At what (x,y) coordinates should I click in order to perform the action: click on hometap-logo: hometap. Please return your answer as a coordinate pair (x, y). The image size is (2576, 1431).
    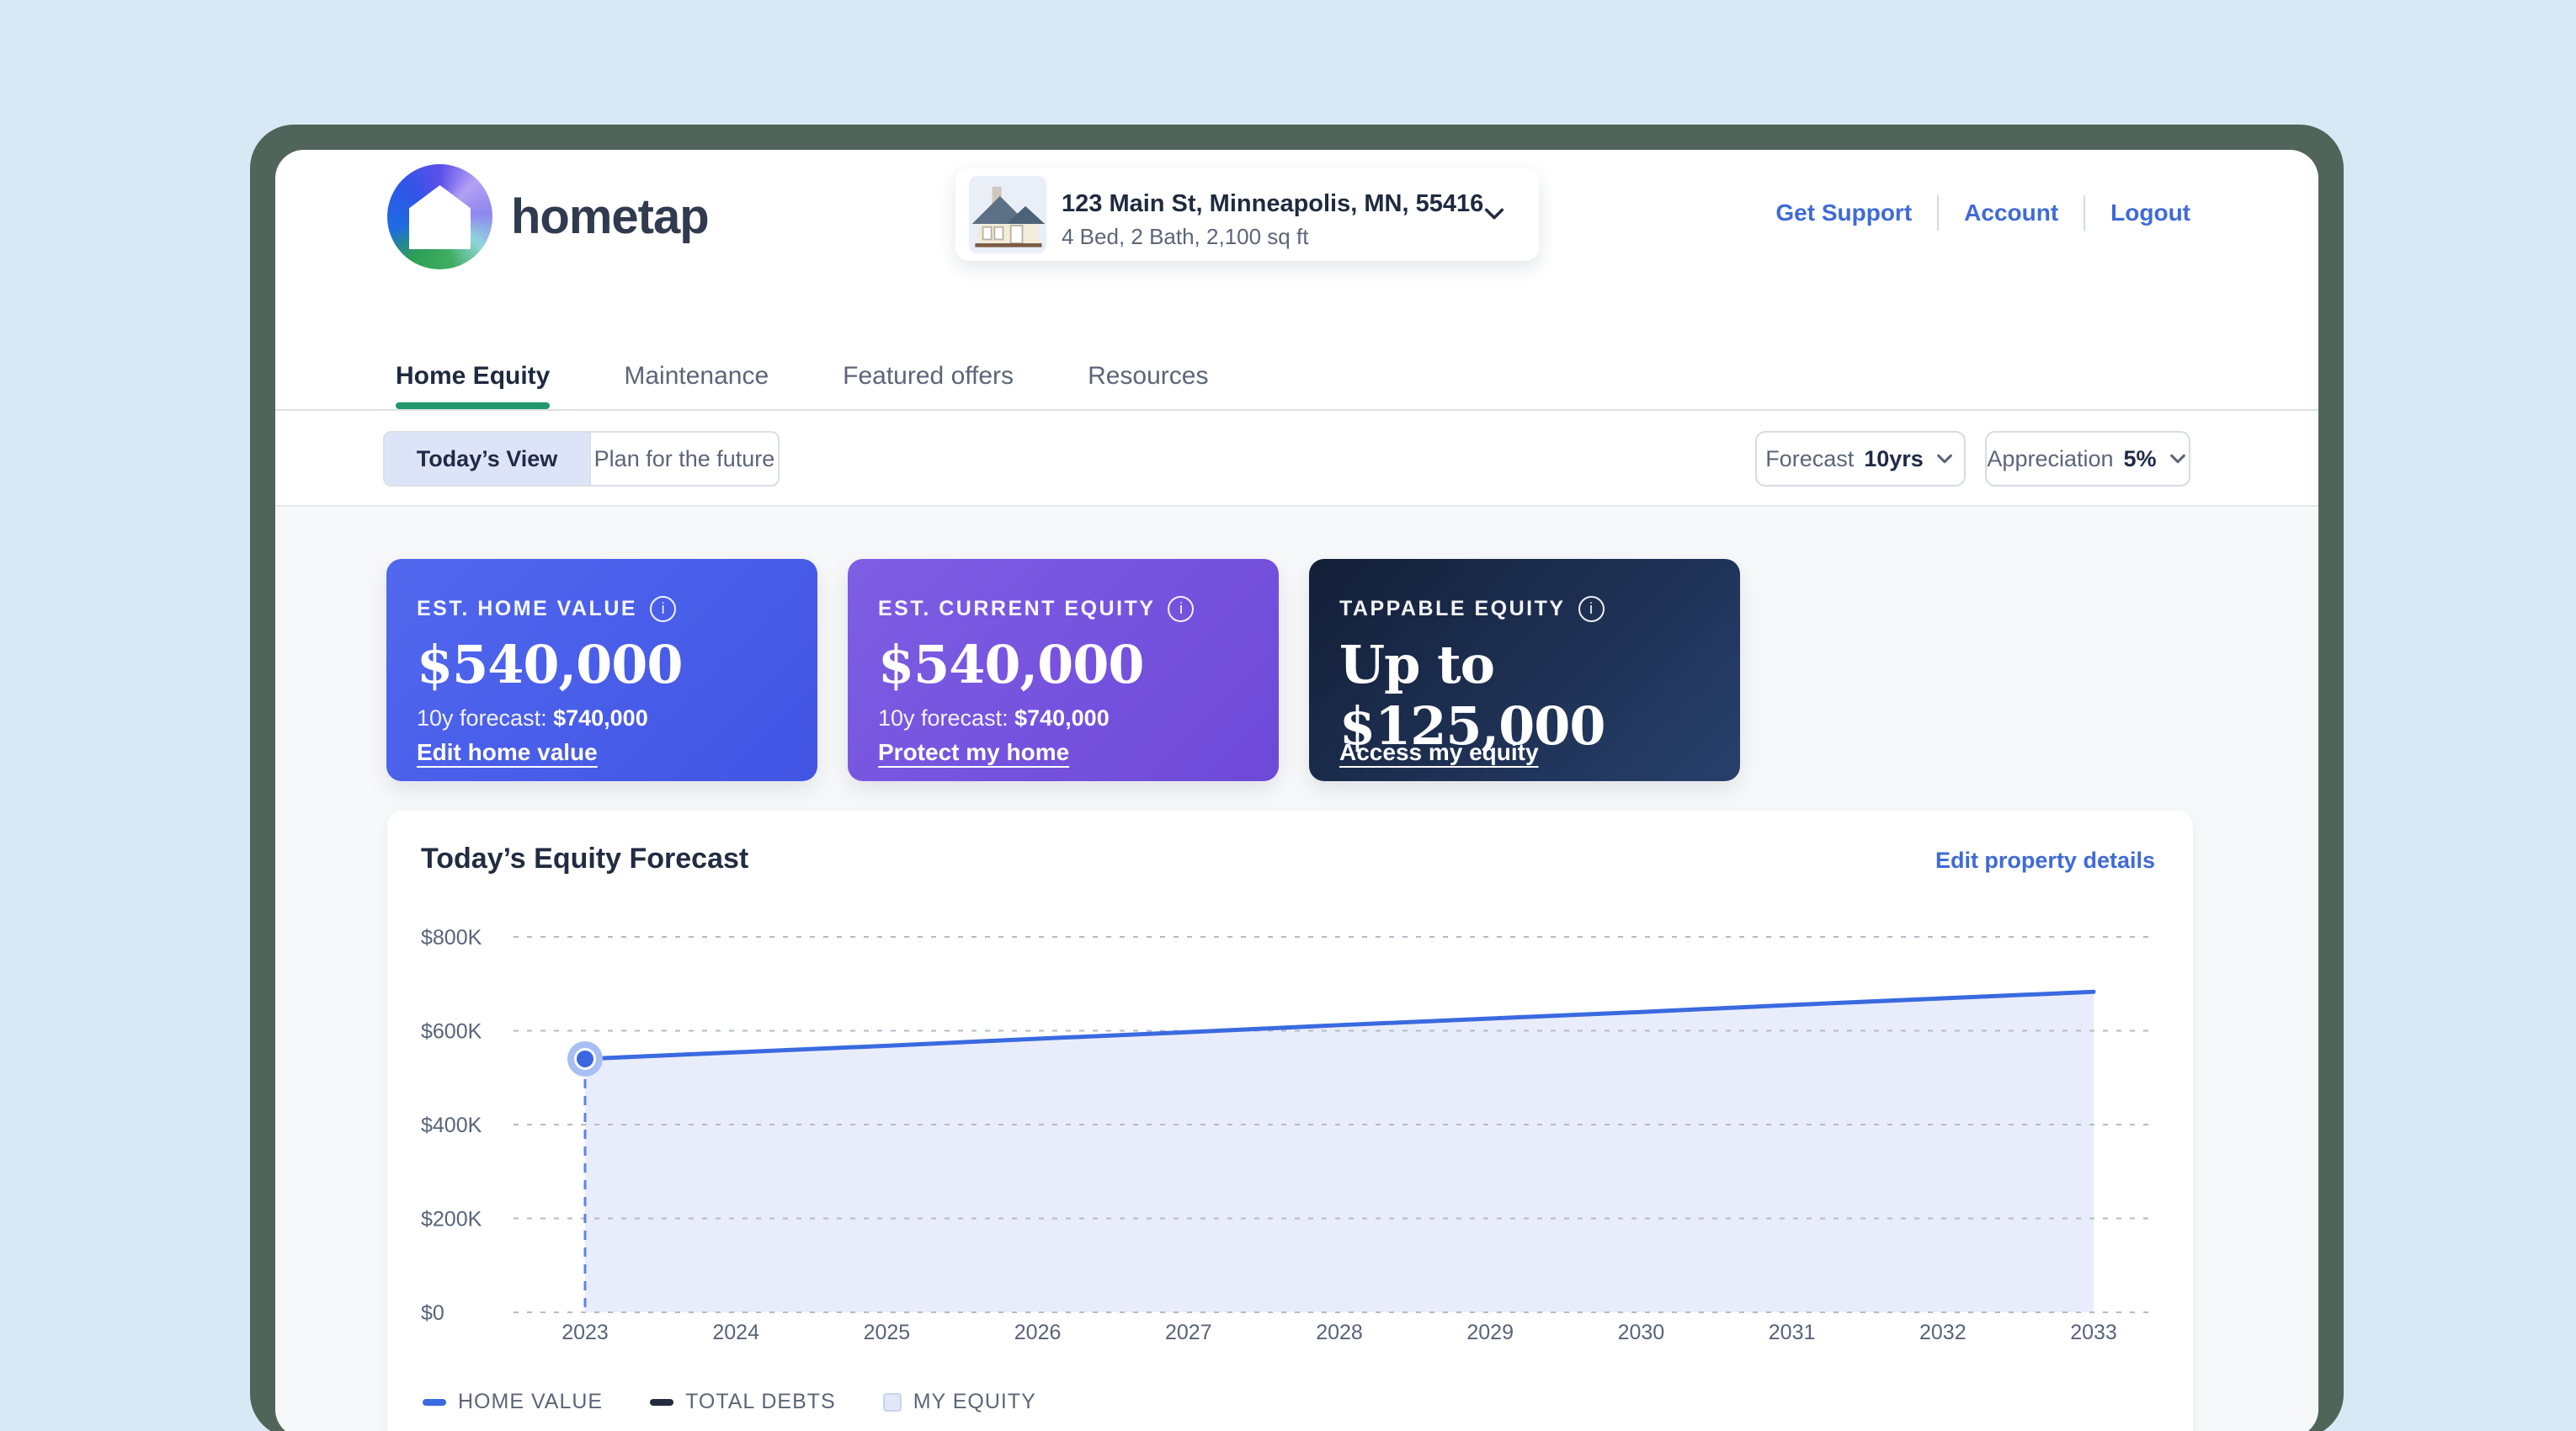
    Looking at the image, I should click on (549, 216).